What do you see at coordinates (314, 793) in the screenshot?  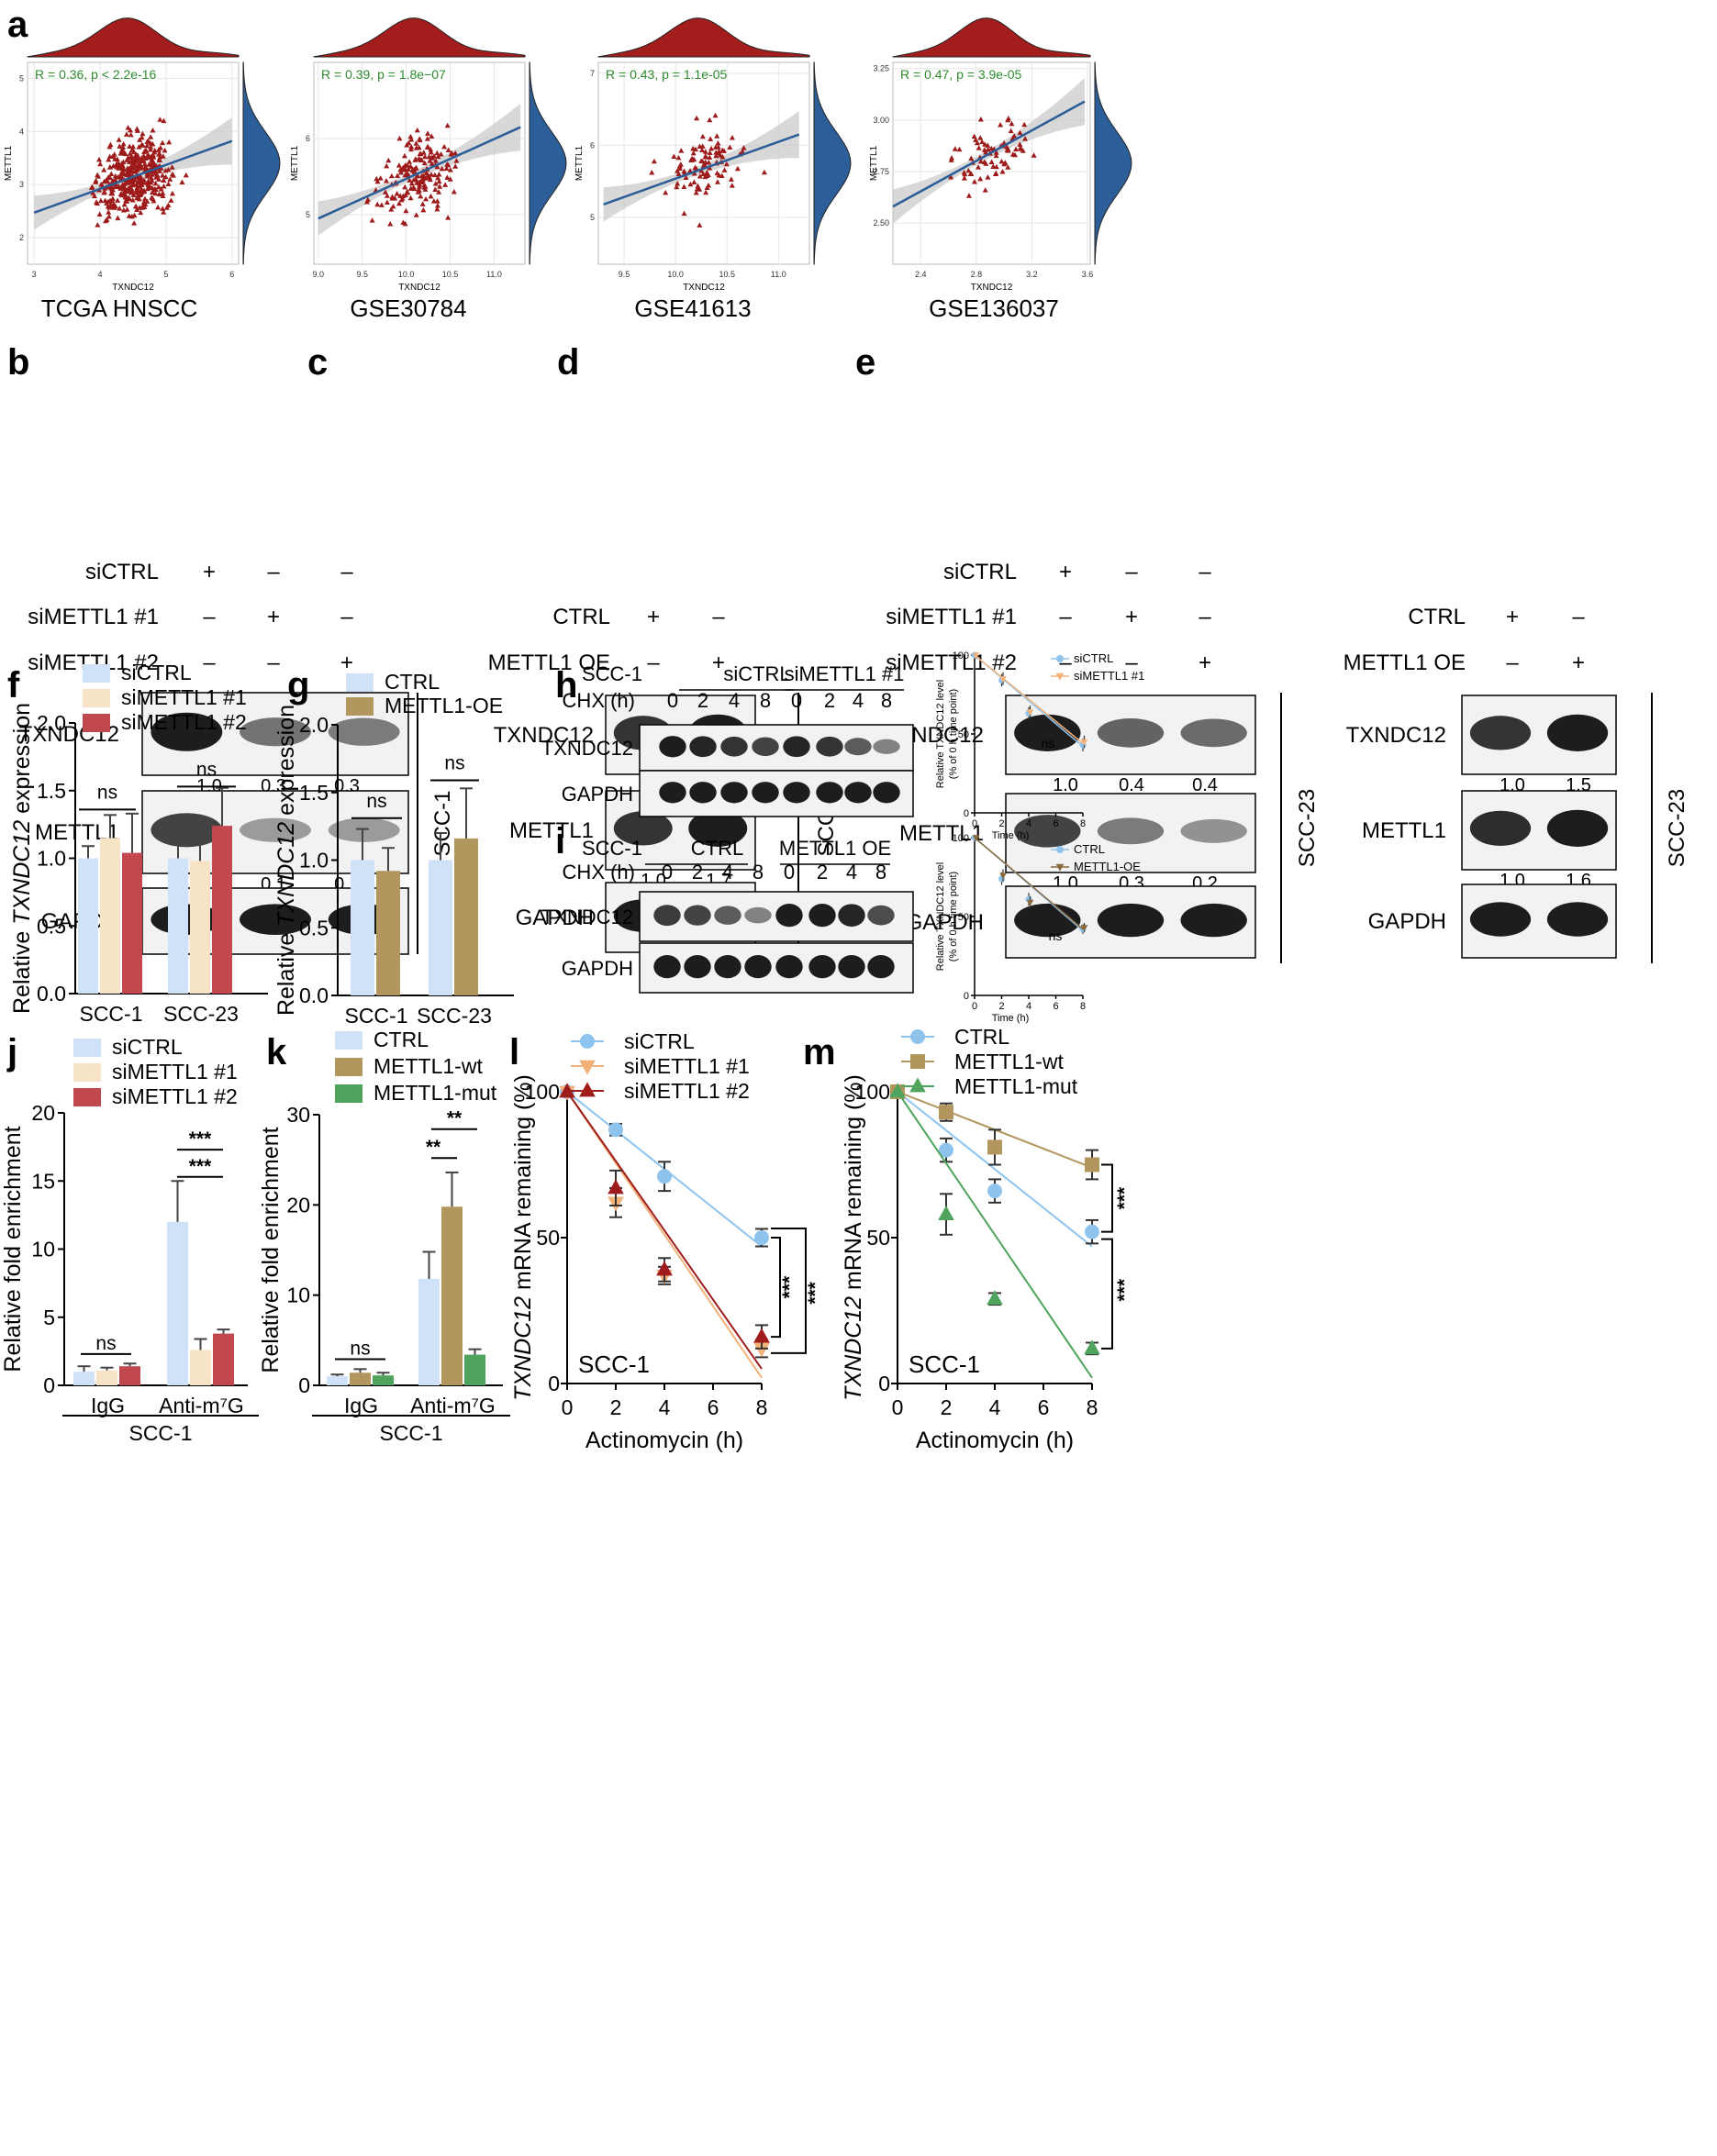 I see `y-tick-label: 1.5` at bounding box center [314, 793].